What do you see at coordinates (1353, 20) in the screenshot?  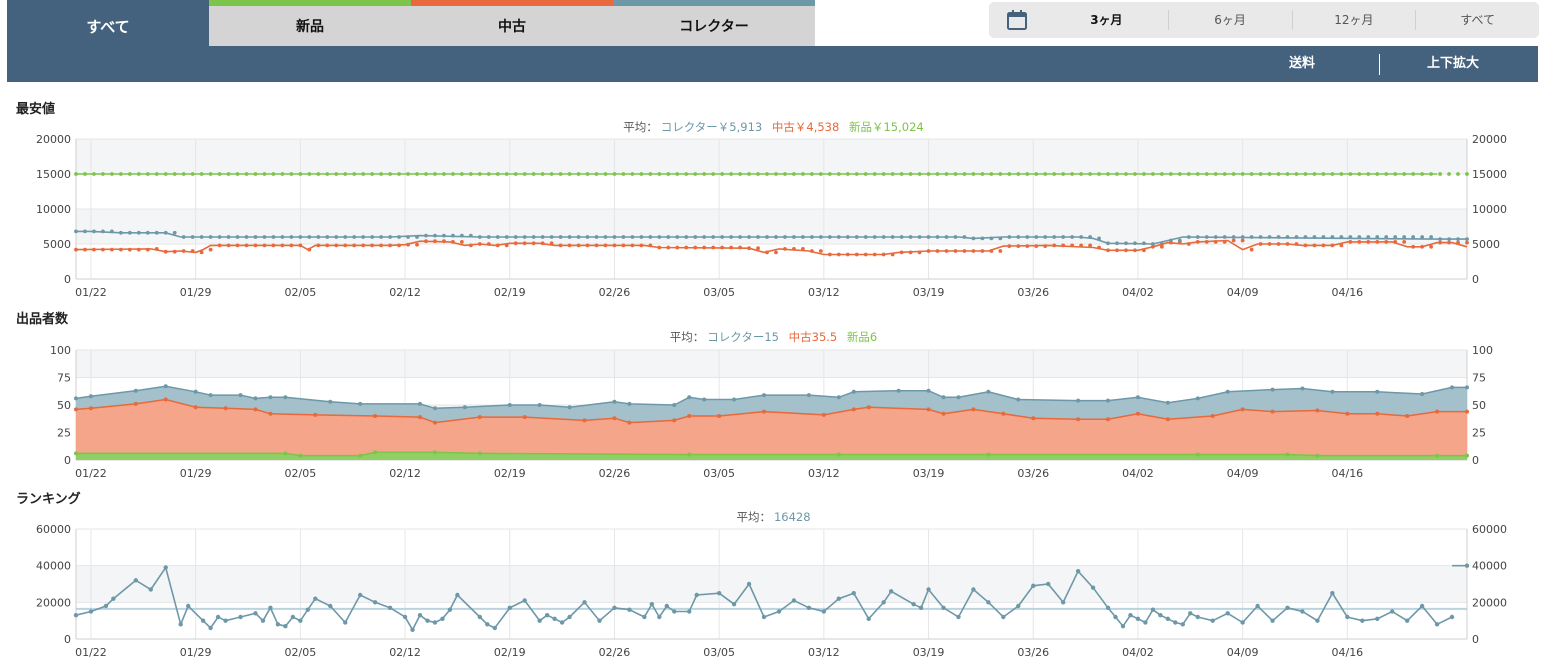 I see `range-12-months: 12ヶ月` at bounding box center [1353, 20].